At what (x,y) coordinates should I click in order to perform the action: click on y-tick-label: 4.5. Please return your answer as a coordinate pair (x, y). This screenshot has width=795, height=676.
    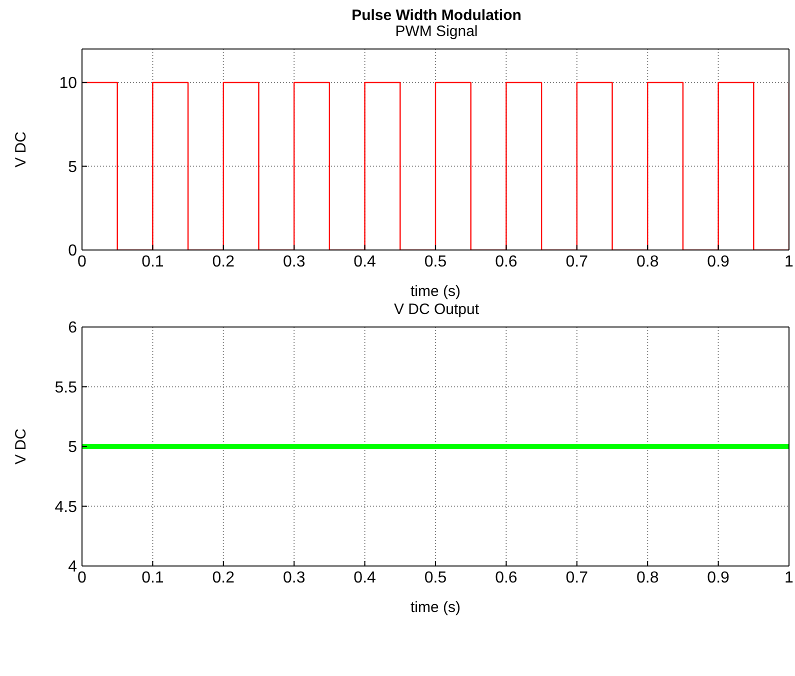
    Looking at the image, I should click on (66, 507).